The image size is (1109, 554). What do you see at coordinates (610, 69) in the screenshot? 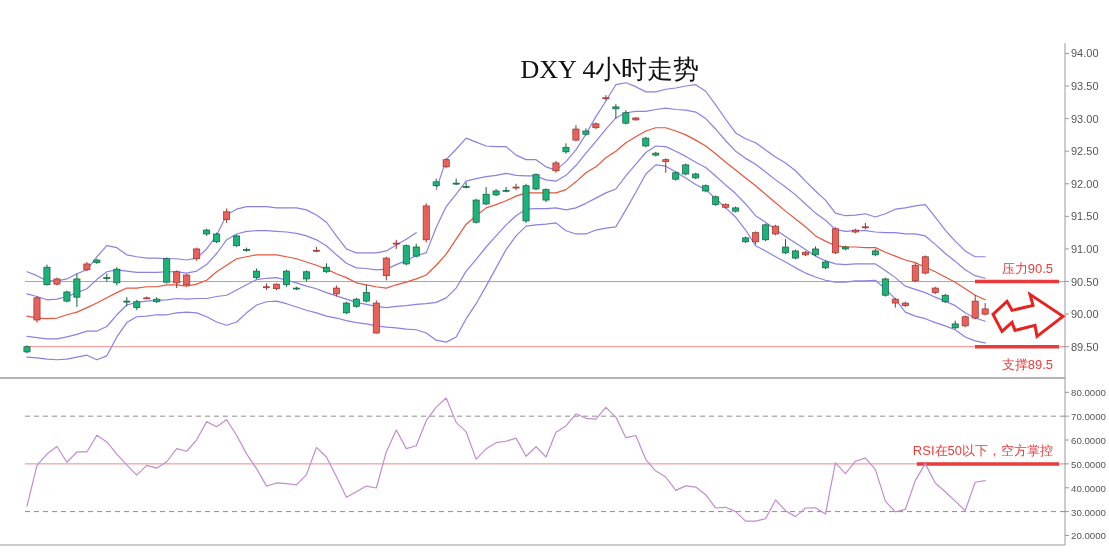
I see `title: DXY 4小时走势` at bounding box center [610, 69].